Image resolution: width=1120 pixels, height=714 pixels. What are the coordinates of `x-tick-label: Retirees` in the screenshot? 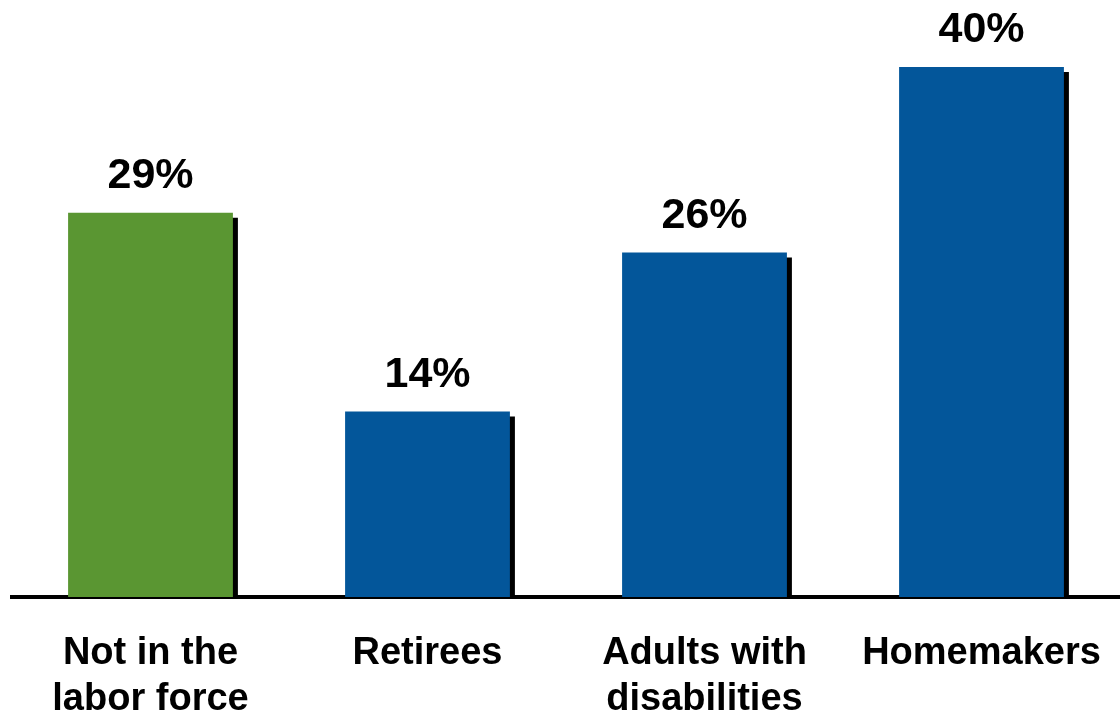 It's located at (427, 651).